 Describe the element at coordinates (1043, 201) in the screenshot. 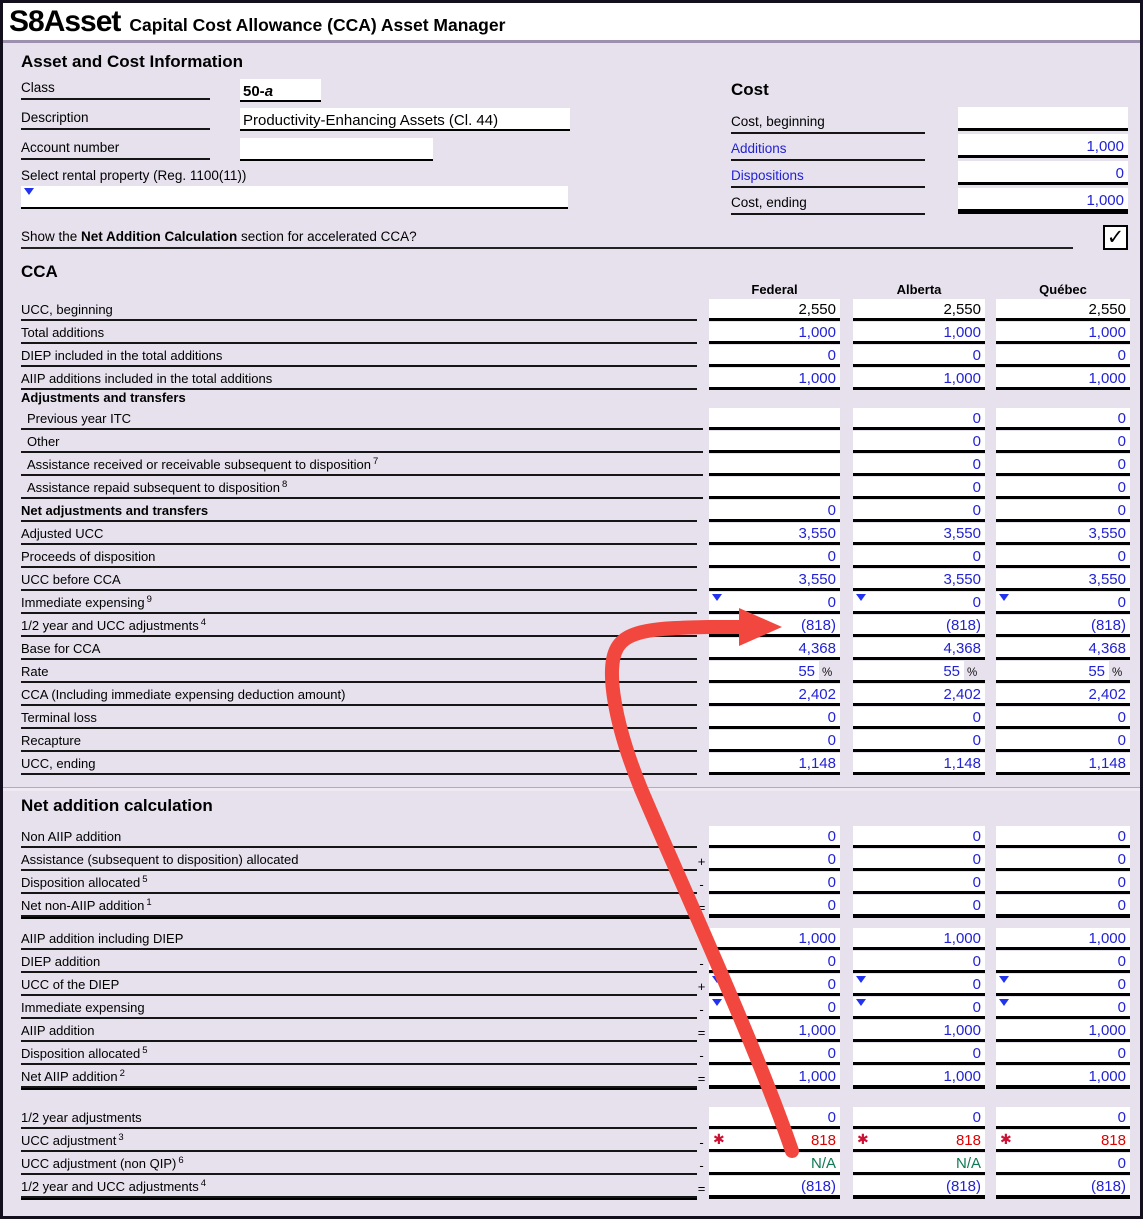

I see `cost-ending-field: 1,000` at that location.